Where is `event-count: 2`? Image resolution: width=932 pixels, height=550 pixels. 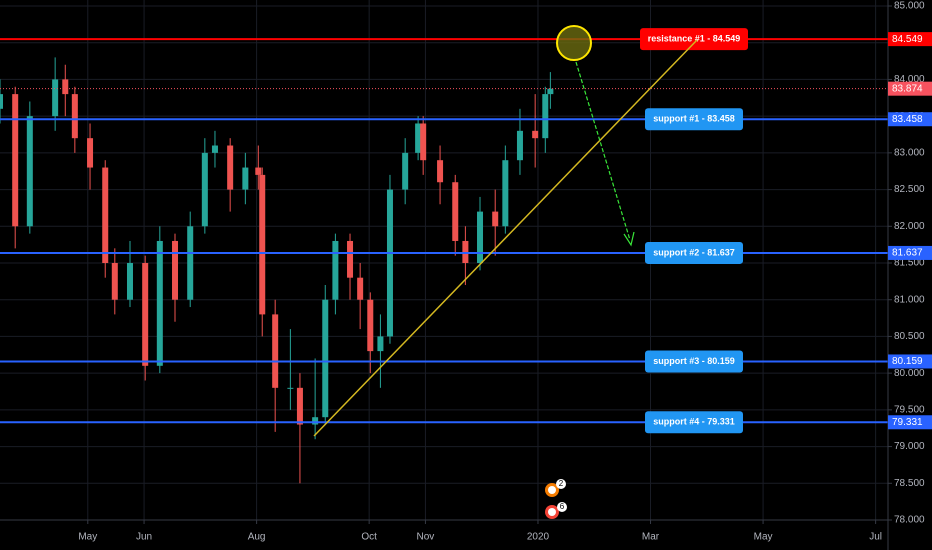 event-count: 2 is located at coordinates (561, 483).